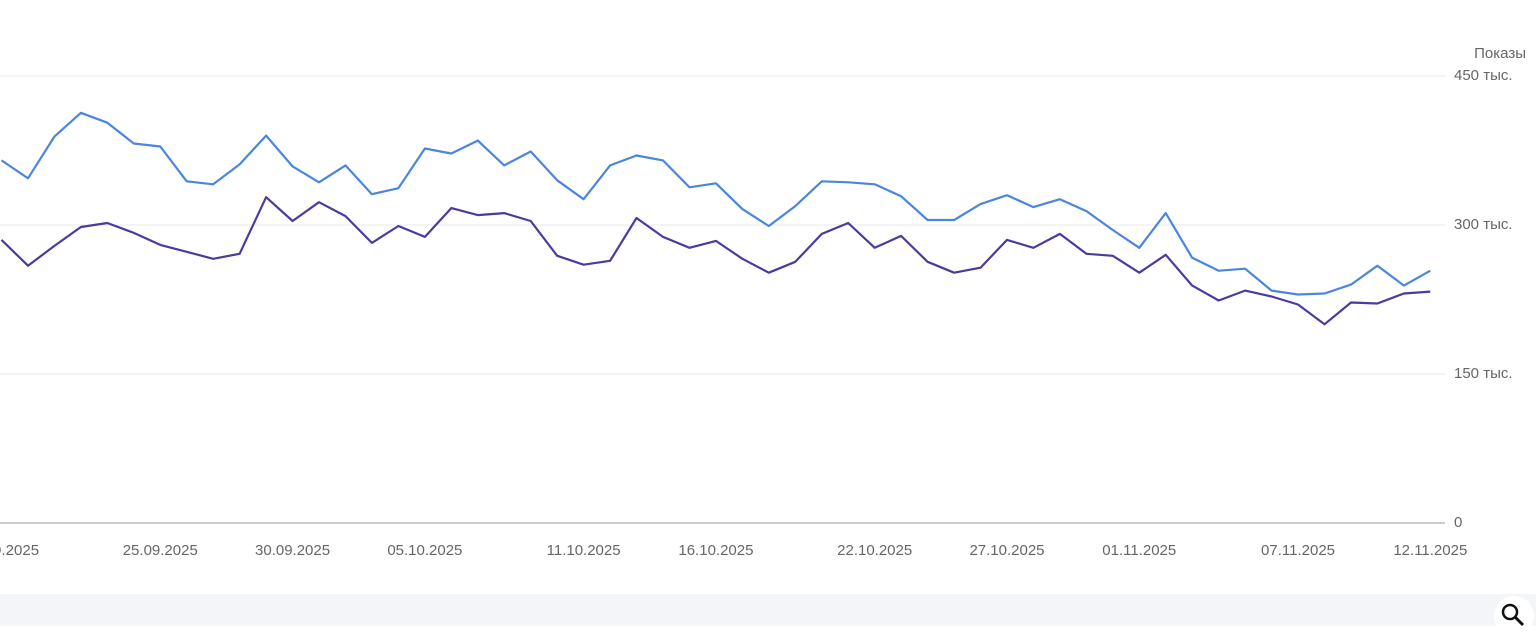  What do you see at coordinates (19, 550) in the screenshot?
I see `x-tick-label: 19.09.2025` at bounding box center [19, 550].